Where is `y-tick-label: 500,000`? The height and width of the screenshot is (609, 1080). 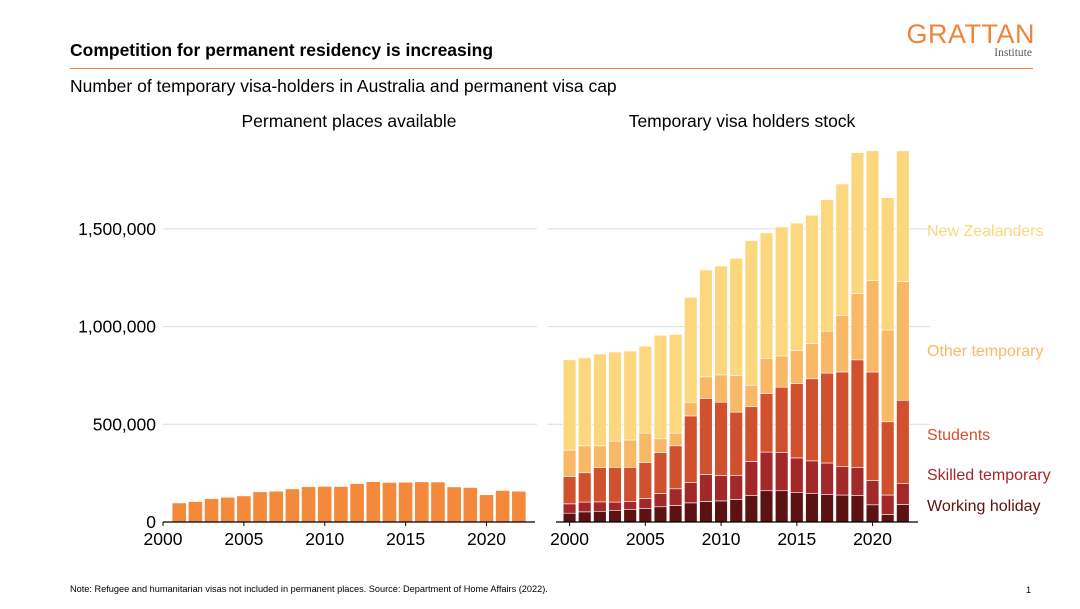 y-tick-label: 500,000 is located at coordinates (125, 424).